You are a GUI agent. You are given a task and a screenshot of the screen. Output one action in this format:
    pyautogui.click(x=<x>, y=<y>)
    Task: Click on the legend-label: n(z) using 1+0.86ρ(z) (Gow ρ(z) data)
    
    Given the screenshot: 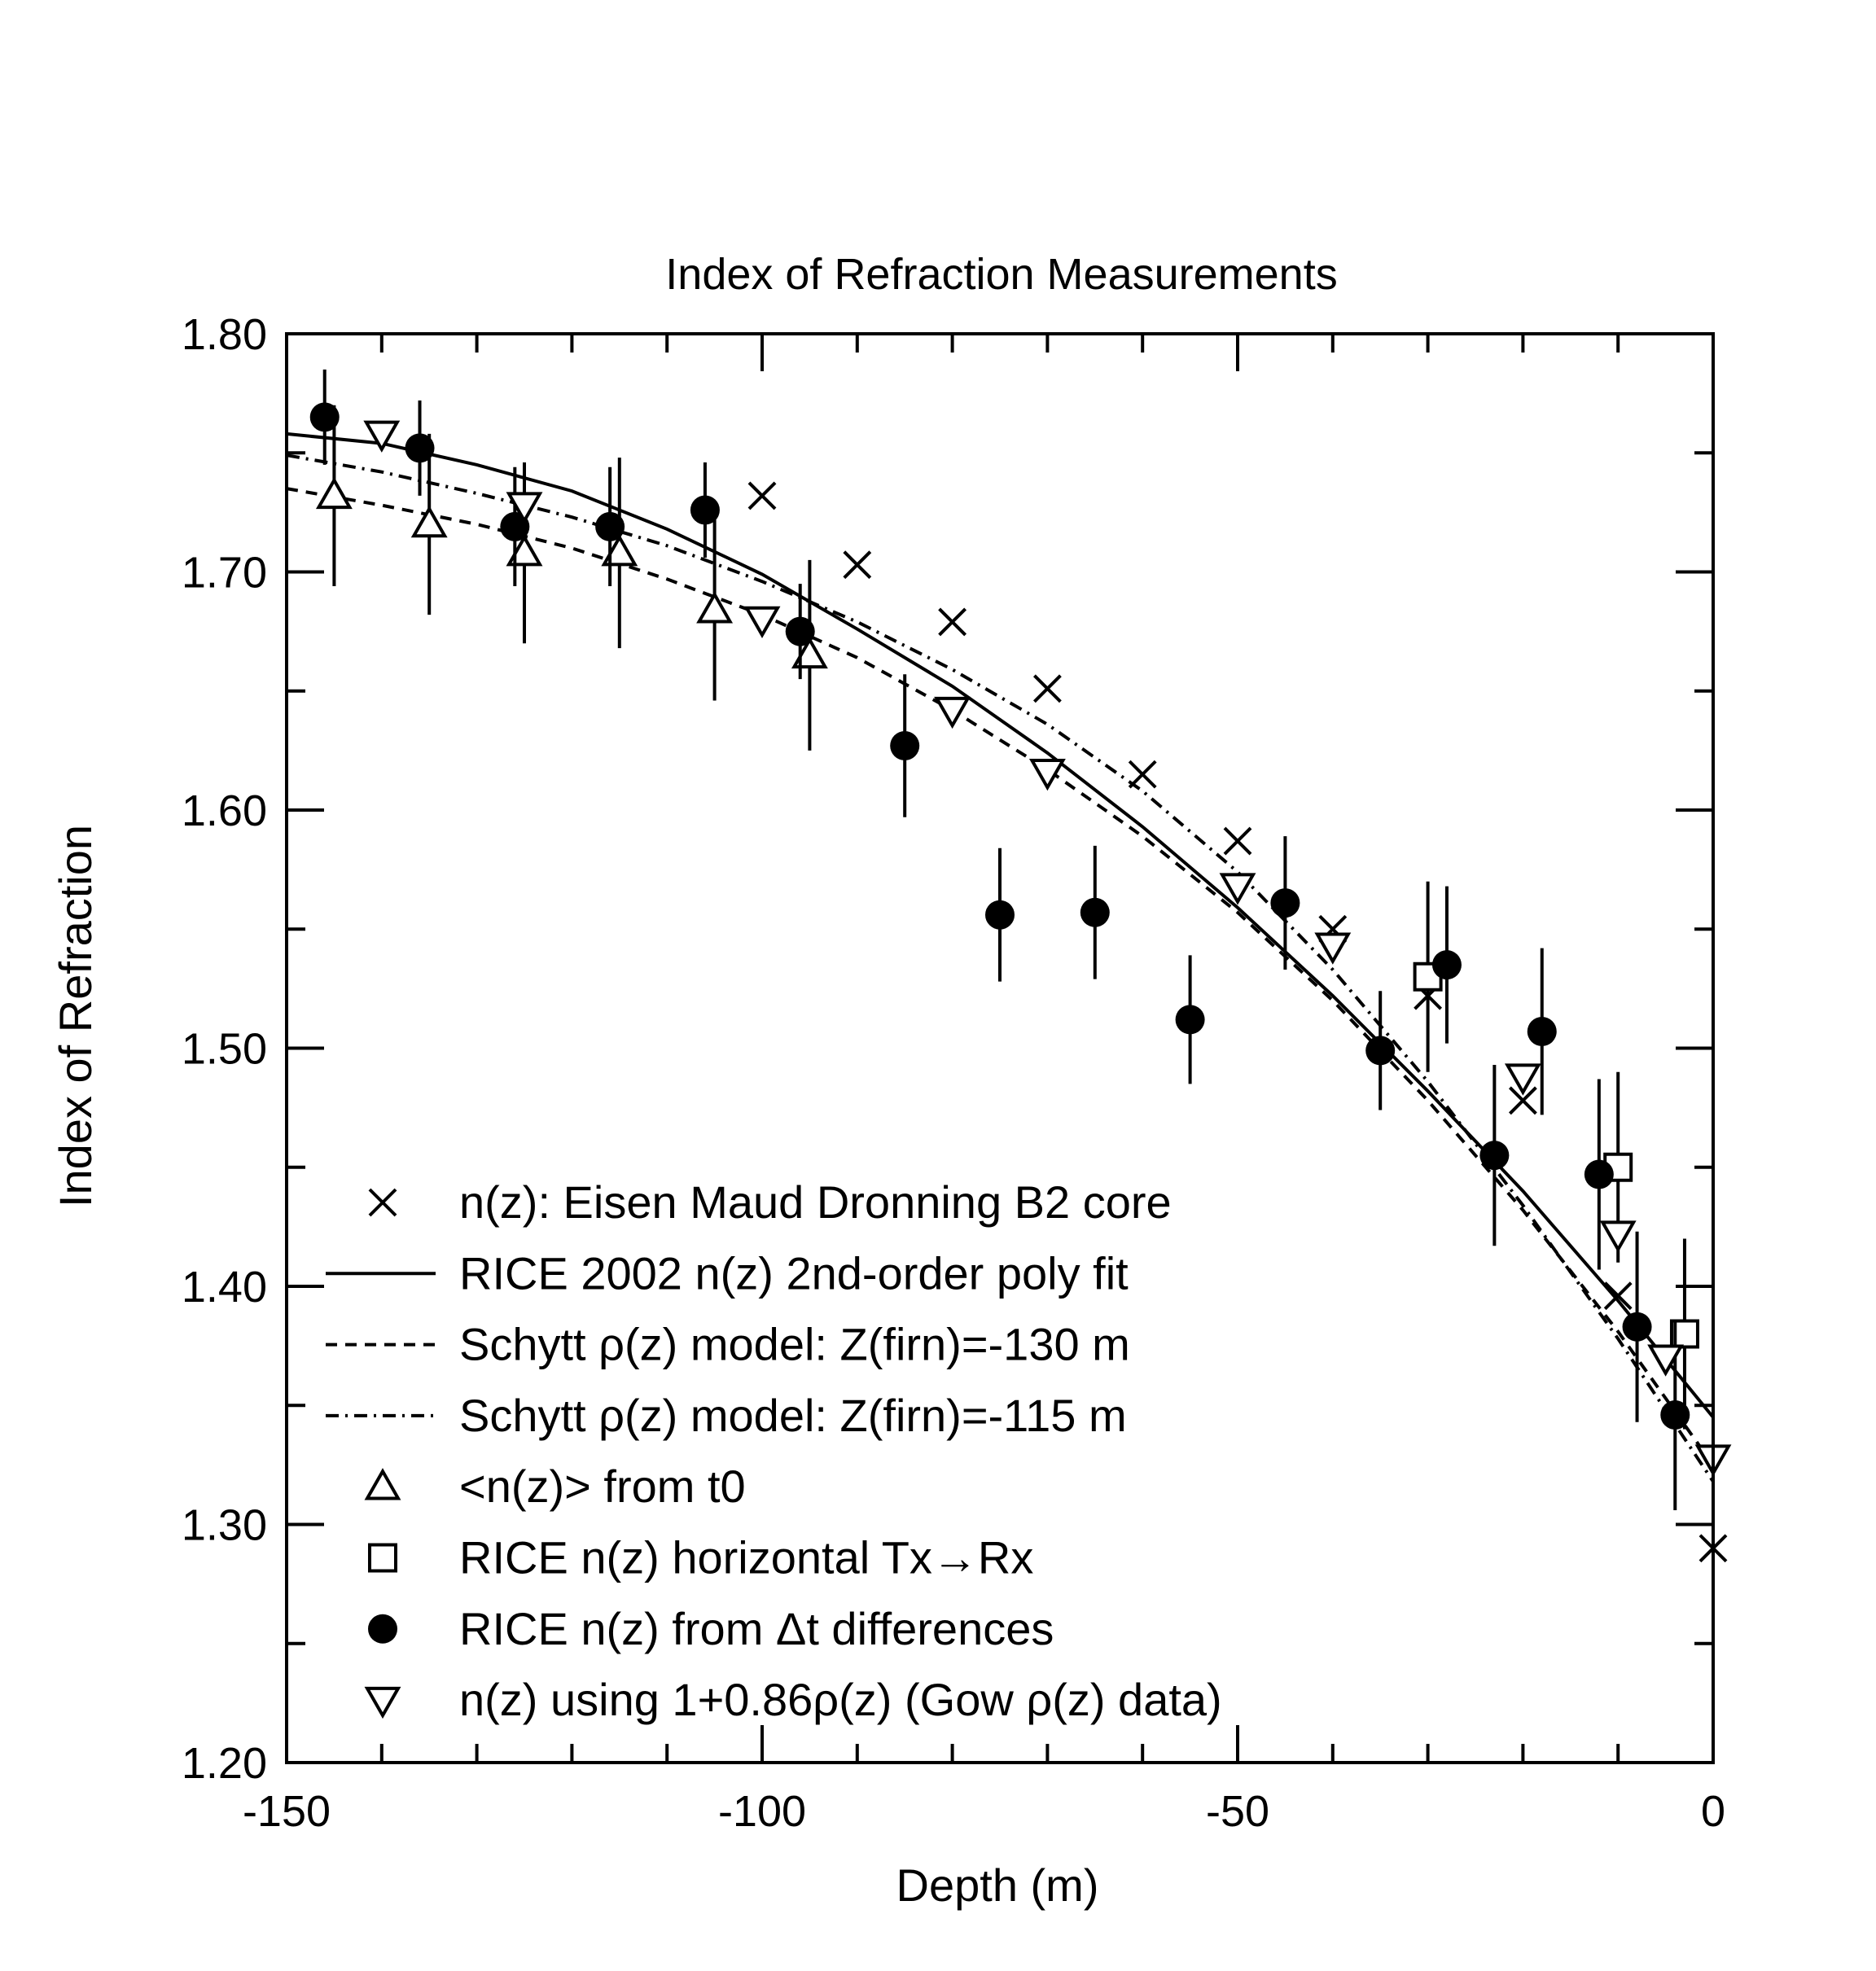 What is the action you would take?
    pyautogui.click(x=841, y=1700)
    